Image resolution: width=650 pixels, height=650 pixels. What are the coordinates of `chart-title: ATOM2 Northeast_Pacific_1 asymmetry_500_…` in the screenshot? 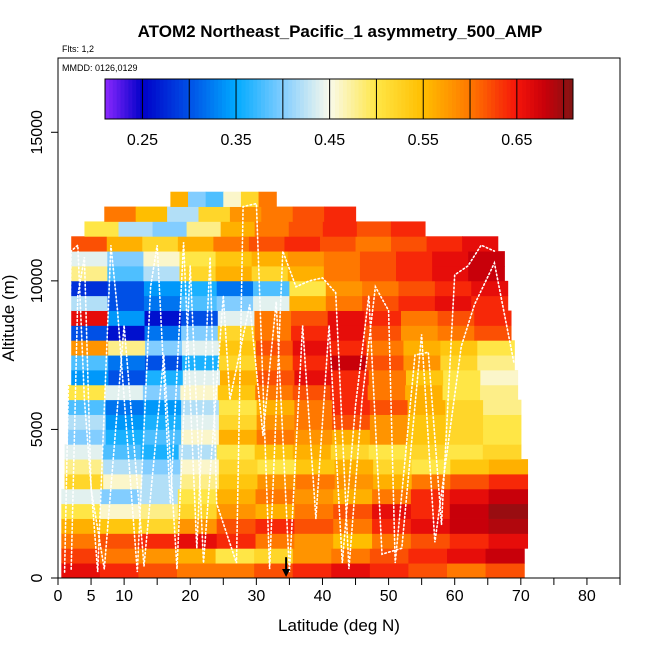 It's located at (340, 31).